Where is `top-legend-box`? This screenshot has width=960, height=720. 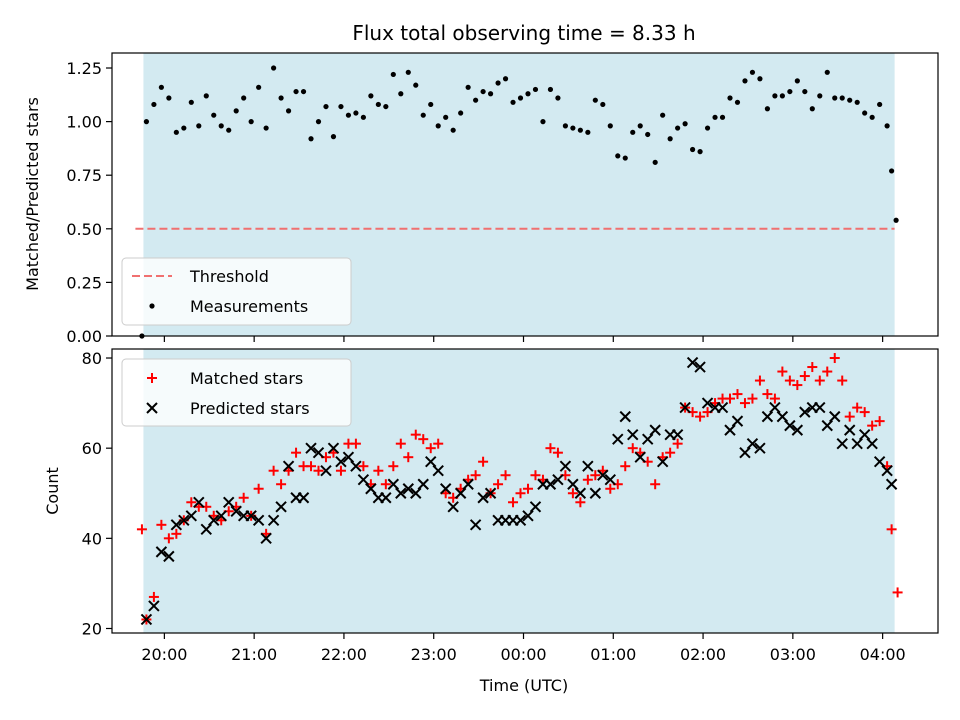 top-legend-box is located at coordinates (236, 291).